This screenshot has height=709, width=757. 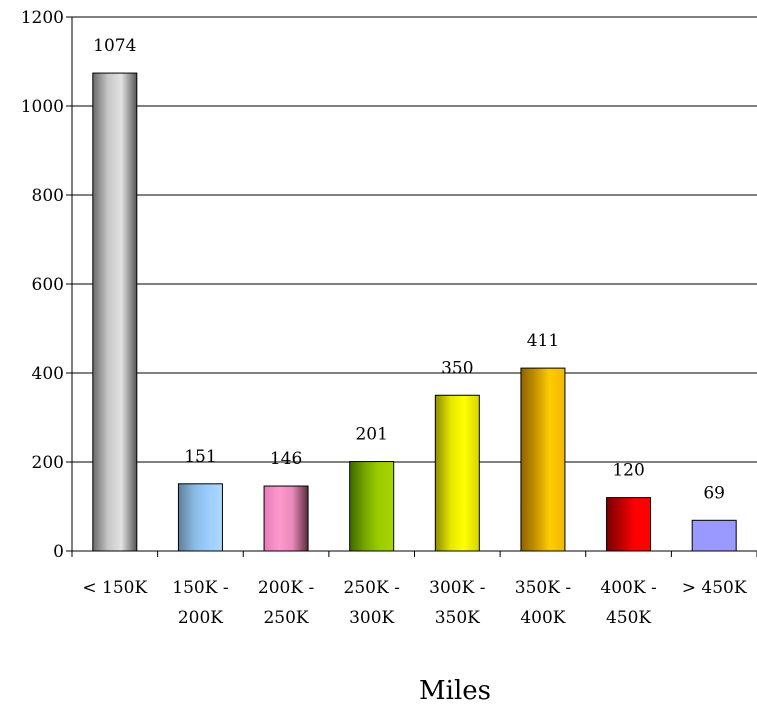 What do you see at coordinates (543, 588) in the screenshot?
I see `category-label: 350K -` at bounding box center [543, 588].